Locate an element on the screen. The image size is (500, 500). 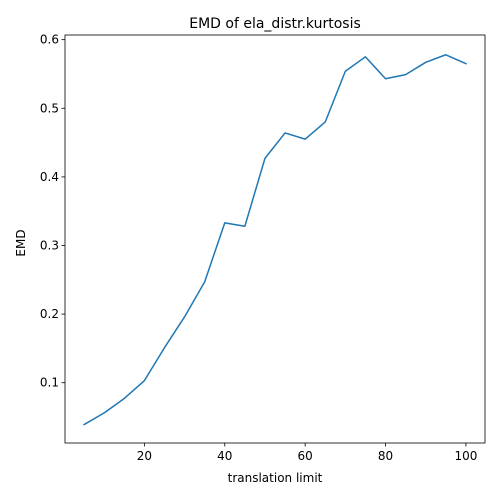
x-tick-label: 80 is located at coordinates (385, 456).